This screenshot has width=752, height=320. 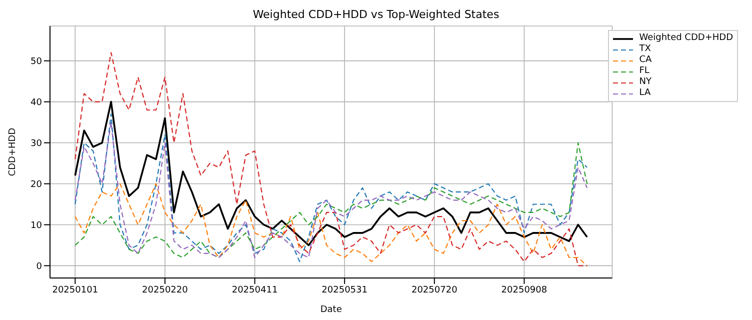 I want to click on x-tick-label: 20250720, so click(x=434, y=290).